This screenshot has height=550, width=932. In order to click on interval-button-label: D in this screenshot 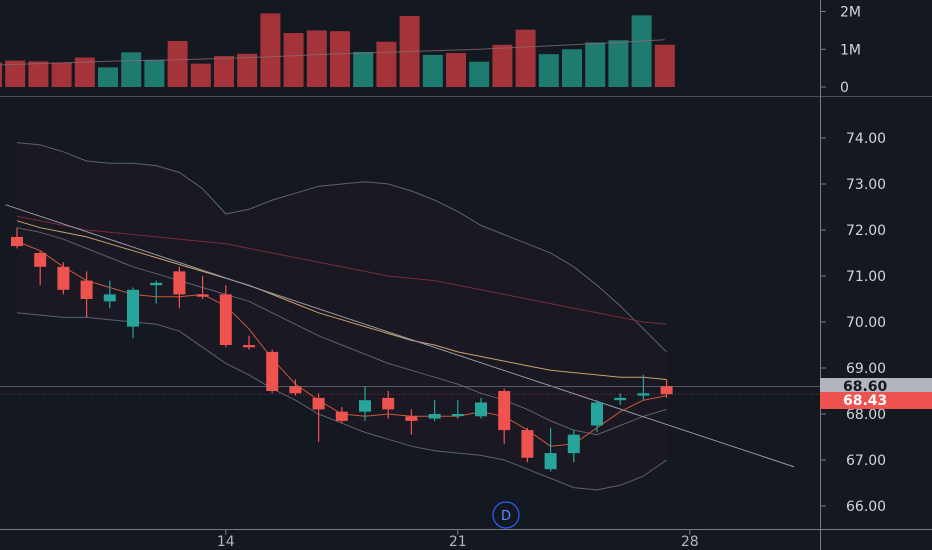, I will do `click(506, 516)`.